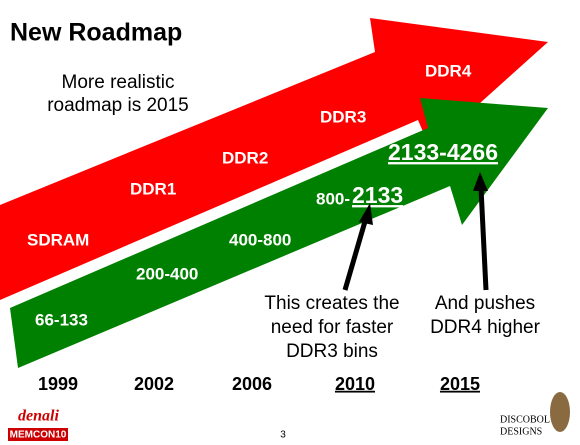 The width and height of the screenshot is (580, 445). I want to click on statue-icon, so click(560, 412).